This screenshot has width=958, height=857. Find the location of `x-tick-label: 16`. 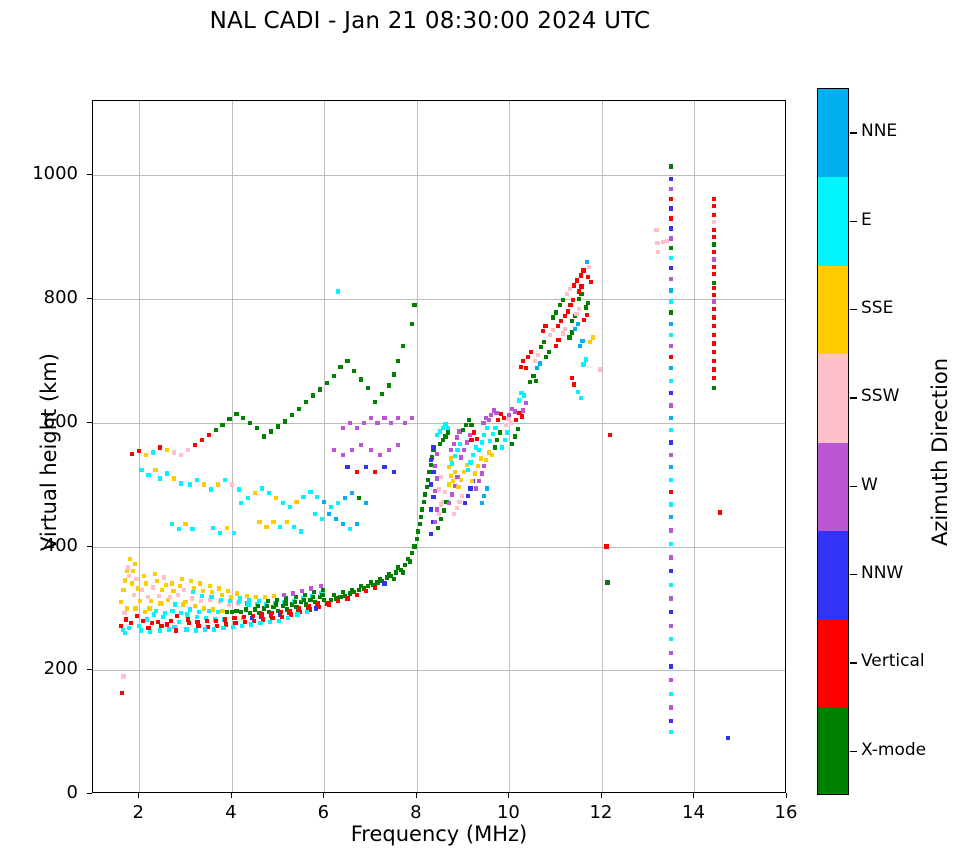

x-tick-label: 16 is located at coordinates (786, 812).